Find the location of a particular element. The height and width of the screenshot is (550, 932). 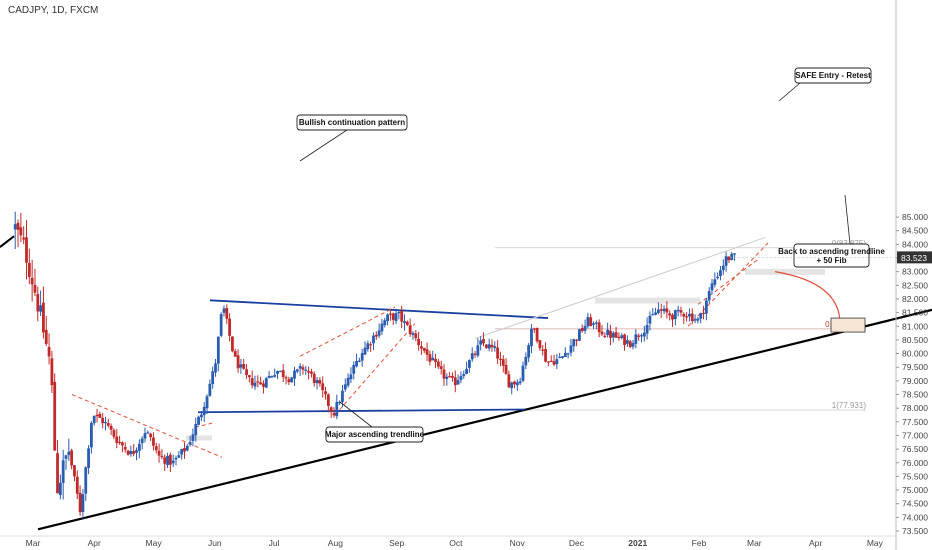

bullish-callout-box is located at coordinates (352, 122).